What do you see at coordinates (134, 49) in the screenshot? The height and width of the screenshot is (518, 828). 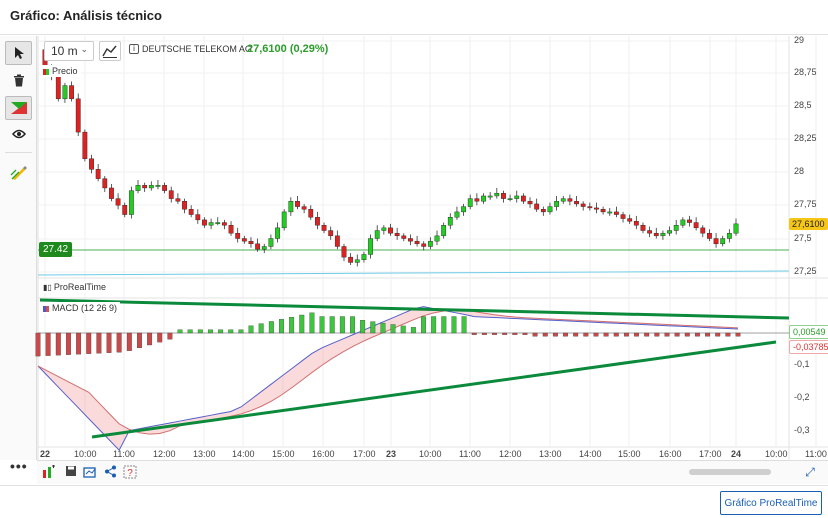 I see `info-icon: i` at bounding box center [134, 49].